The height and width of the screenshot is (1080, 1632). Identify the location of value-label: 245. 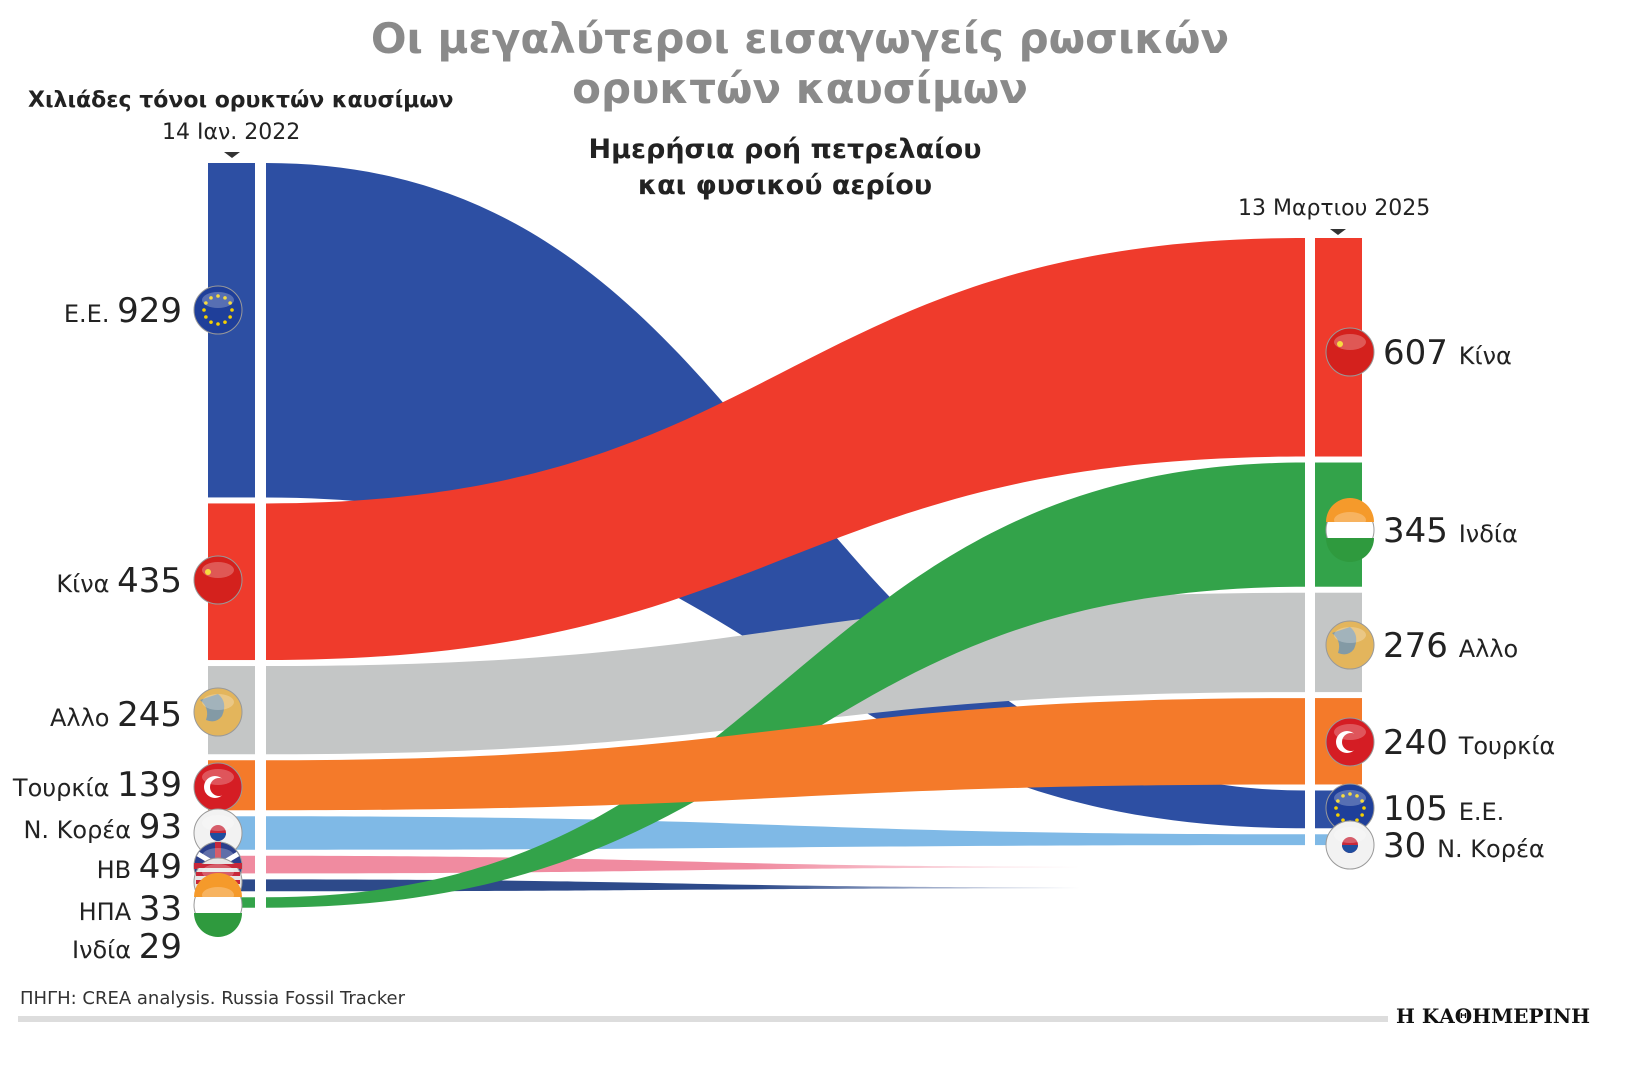
(149, 715).